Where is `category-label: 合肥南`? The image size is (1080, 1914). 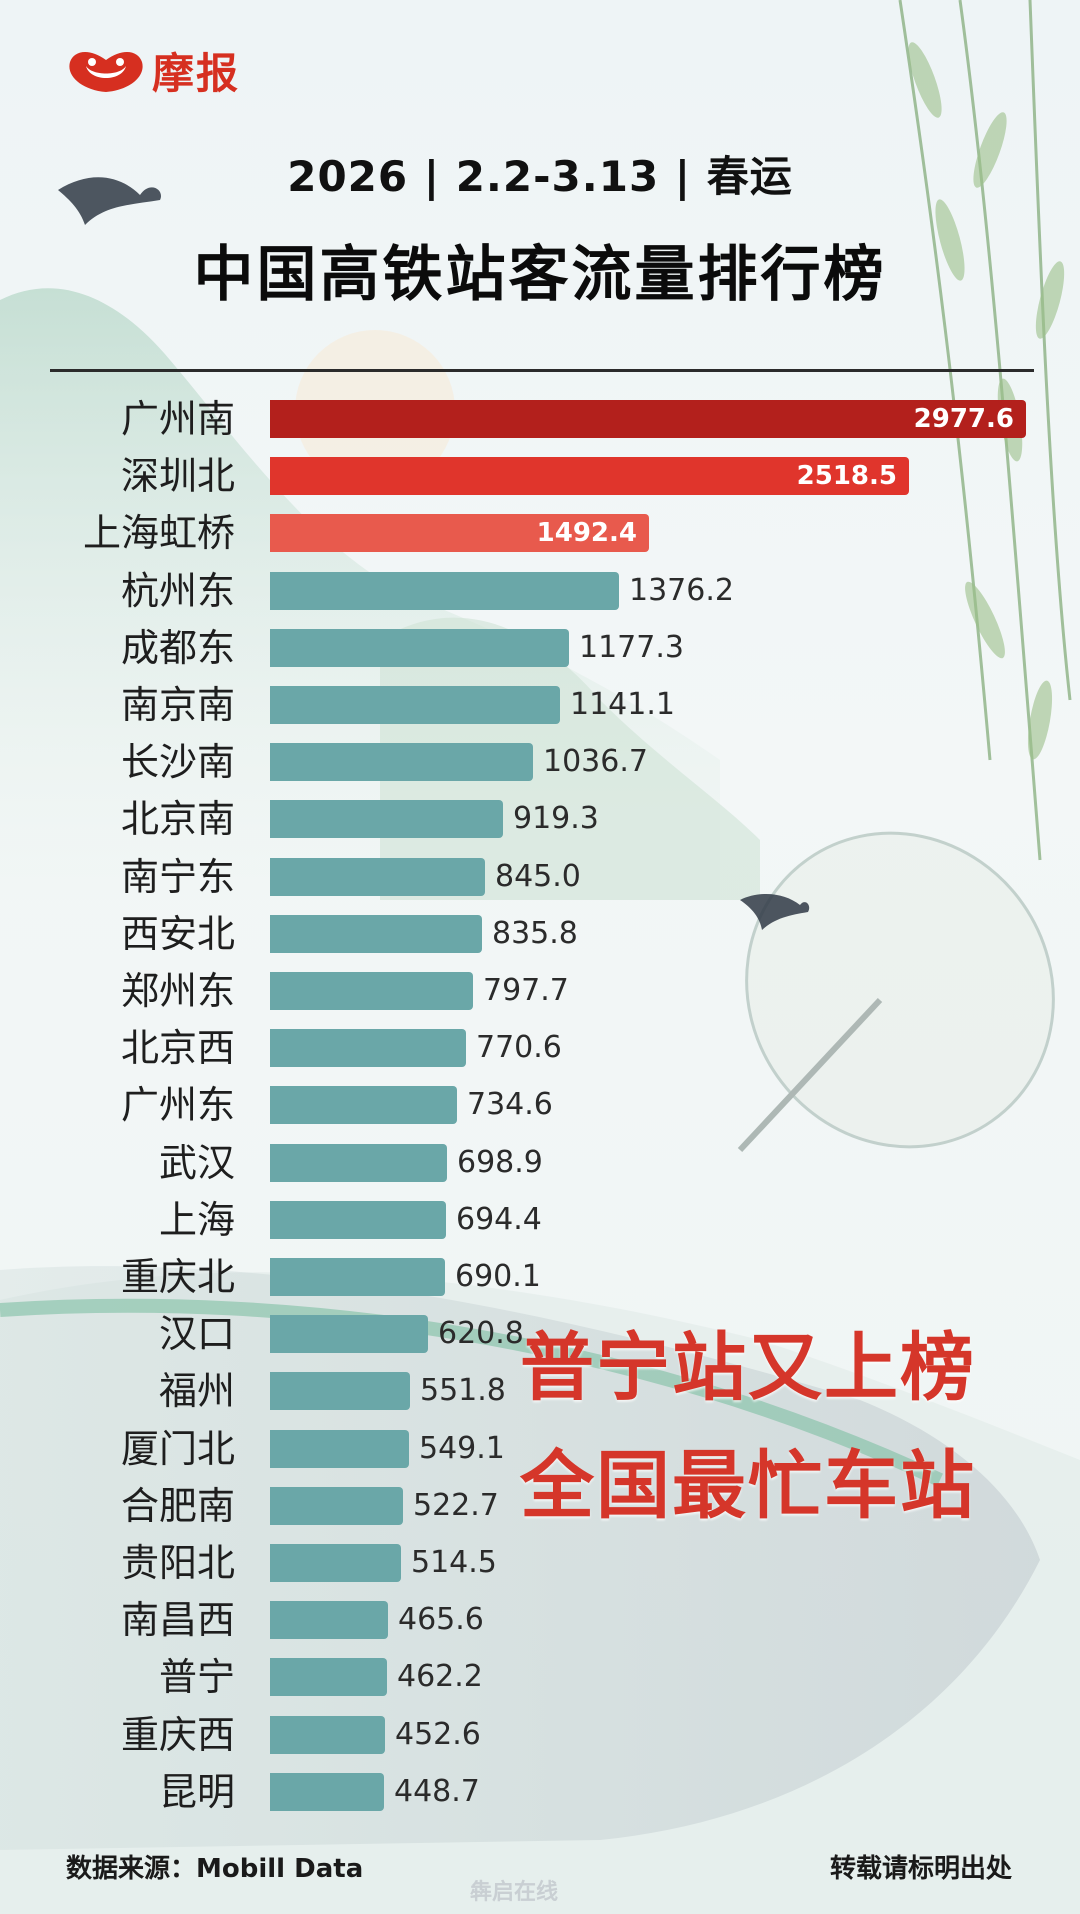
category-label: 合肥南 is located at coordinates (177, 1505).